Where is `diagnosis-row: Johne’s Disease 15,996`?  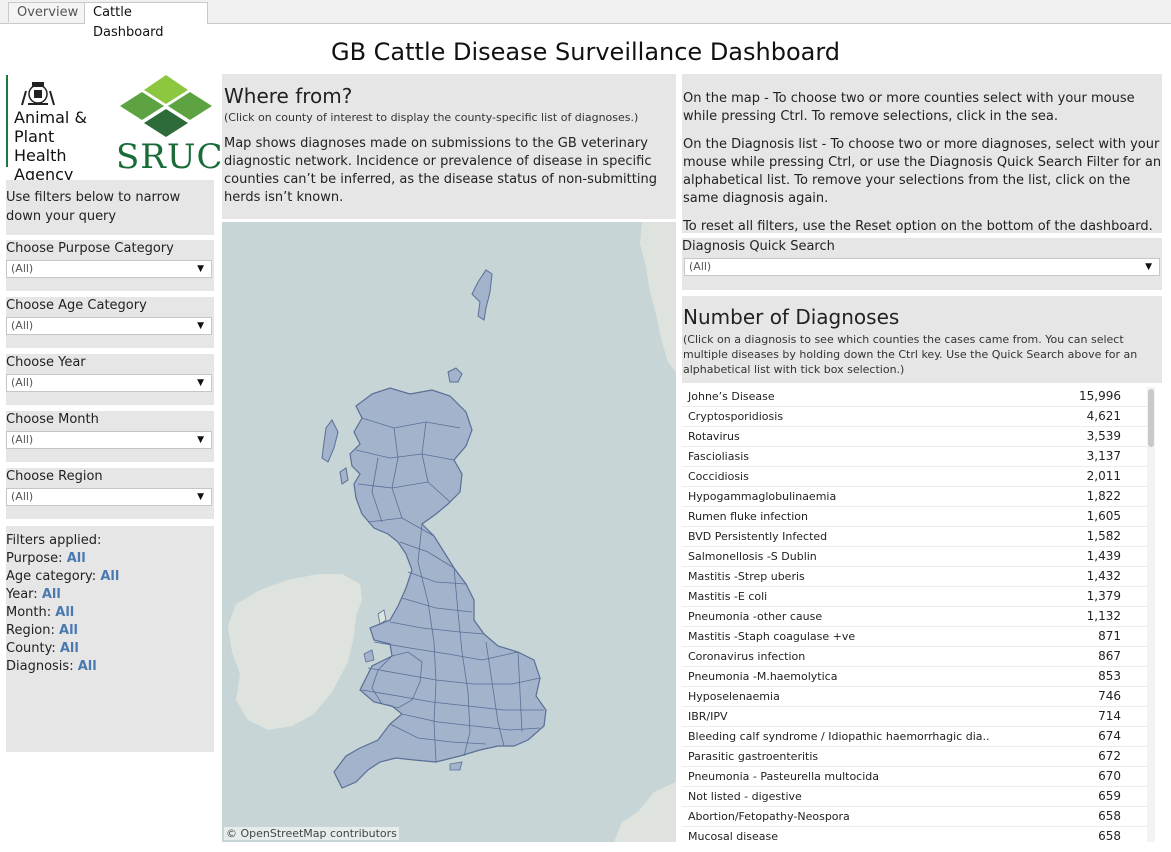
diagnosis-row: Johne’s Disease 15,996 is located at coordinates (914, 397).